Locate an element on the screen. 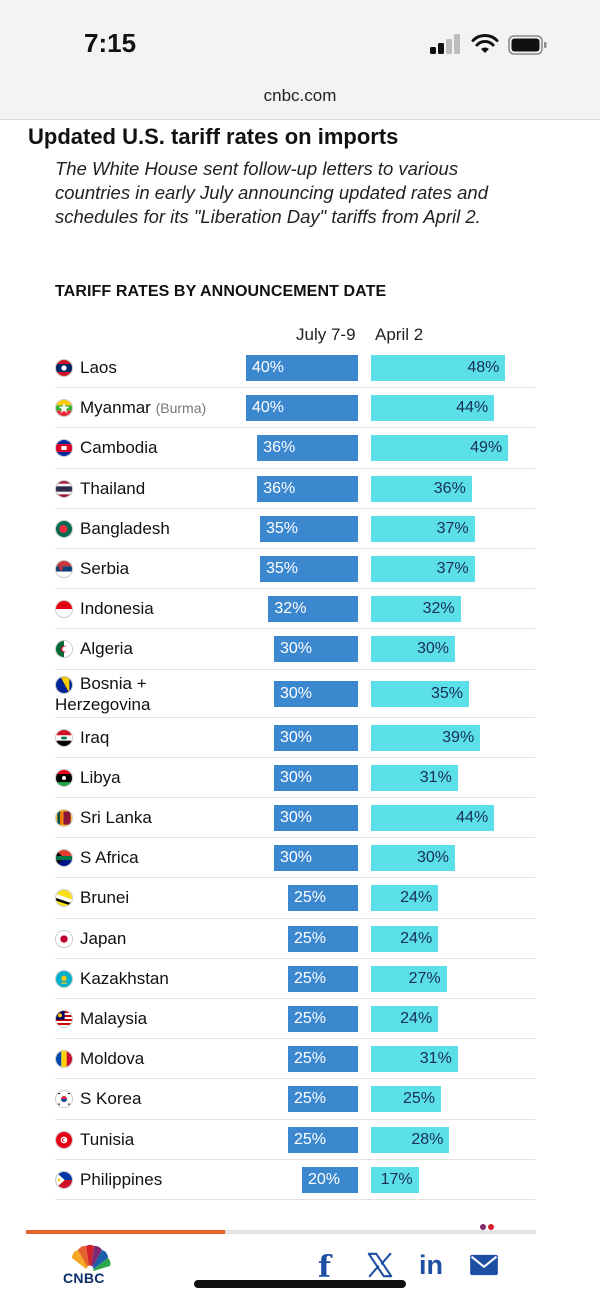 The width and height of the screenshot is (600, 1301). url-text: cnbc.com is located at coordinates (300, 95).